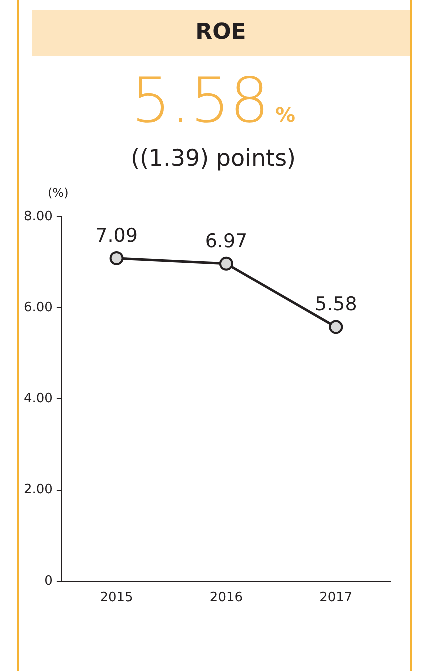 The image size is (427, 671). Describe the element at coordinates (336, 305) in the screenshot. I see `data-label: 5.58` at that location.